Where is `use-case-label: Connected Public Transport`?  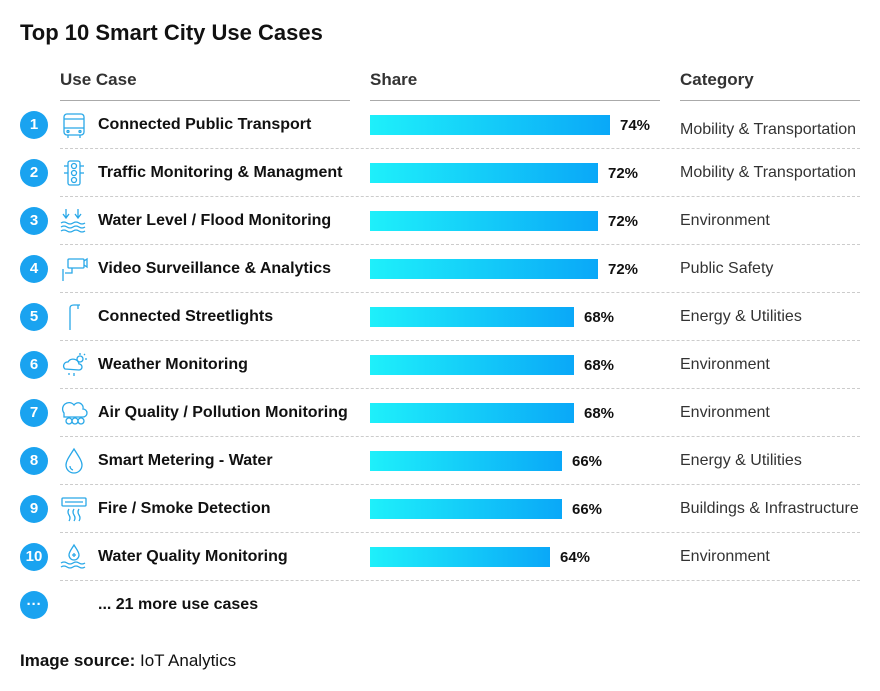
use-case-label: Connected Public Transport is located at coordinates (205, 124).